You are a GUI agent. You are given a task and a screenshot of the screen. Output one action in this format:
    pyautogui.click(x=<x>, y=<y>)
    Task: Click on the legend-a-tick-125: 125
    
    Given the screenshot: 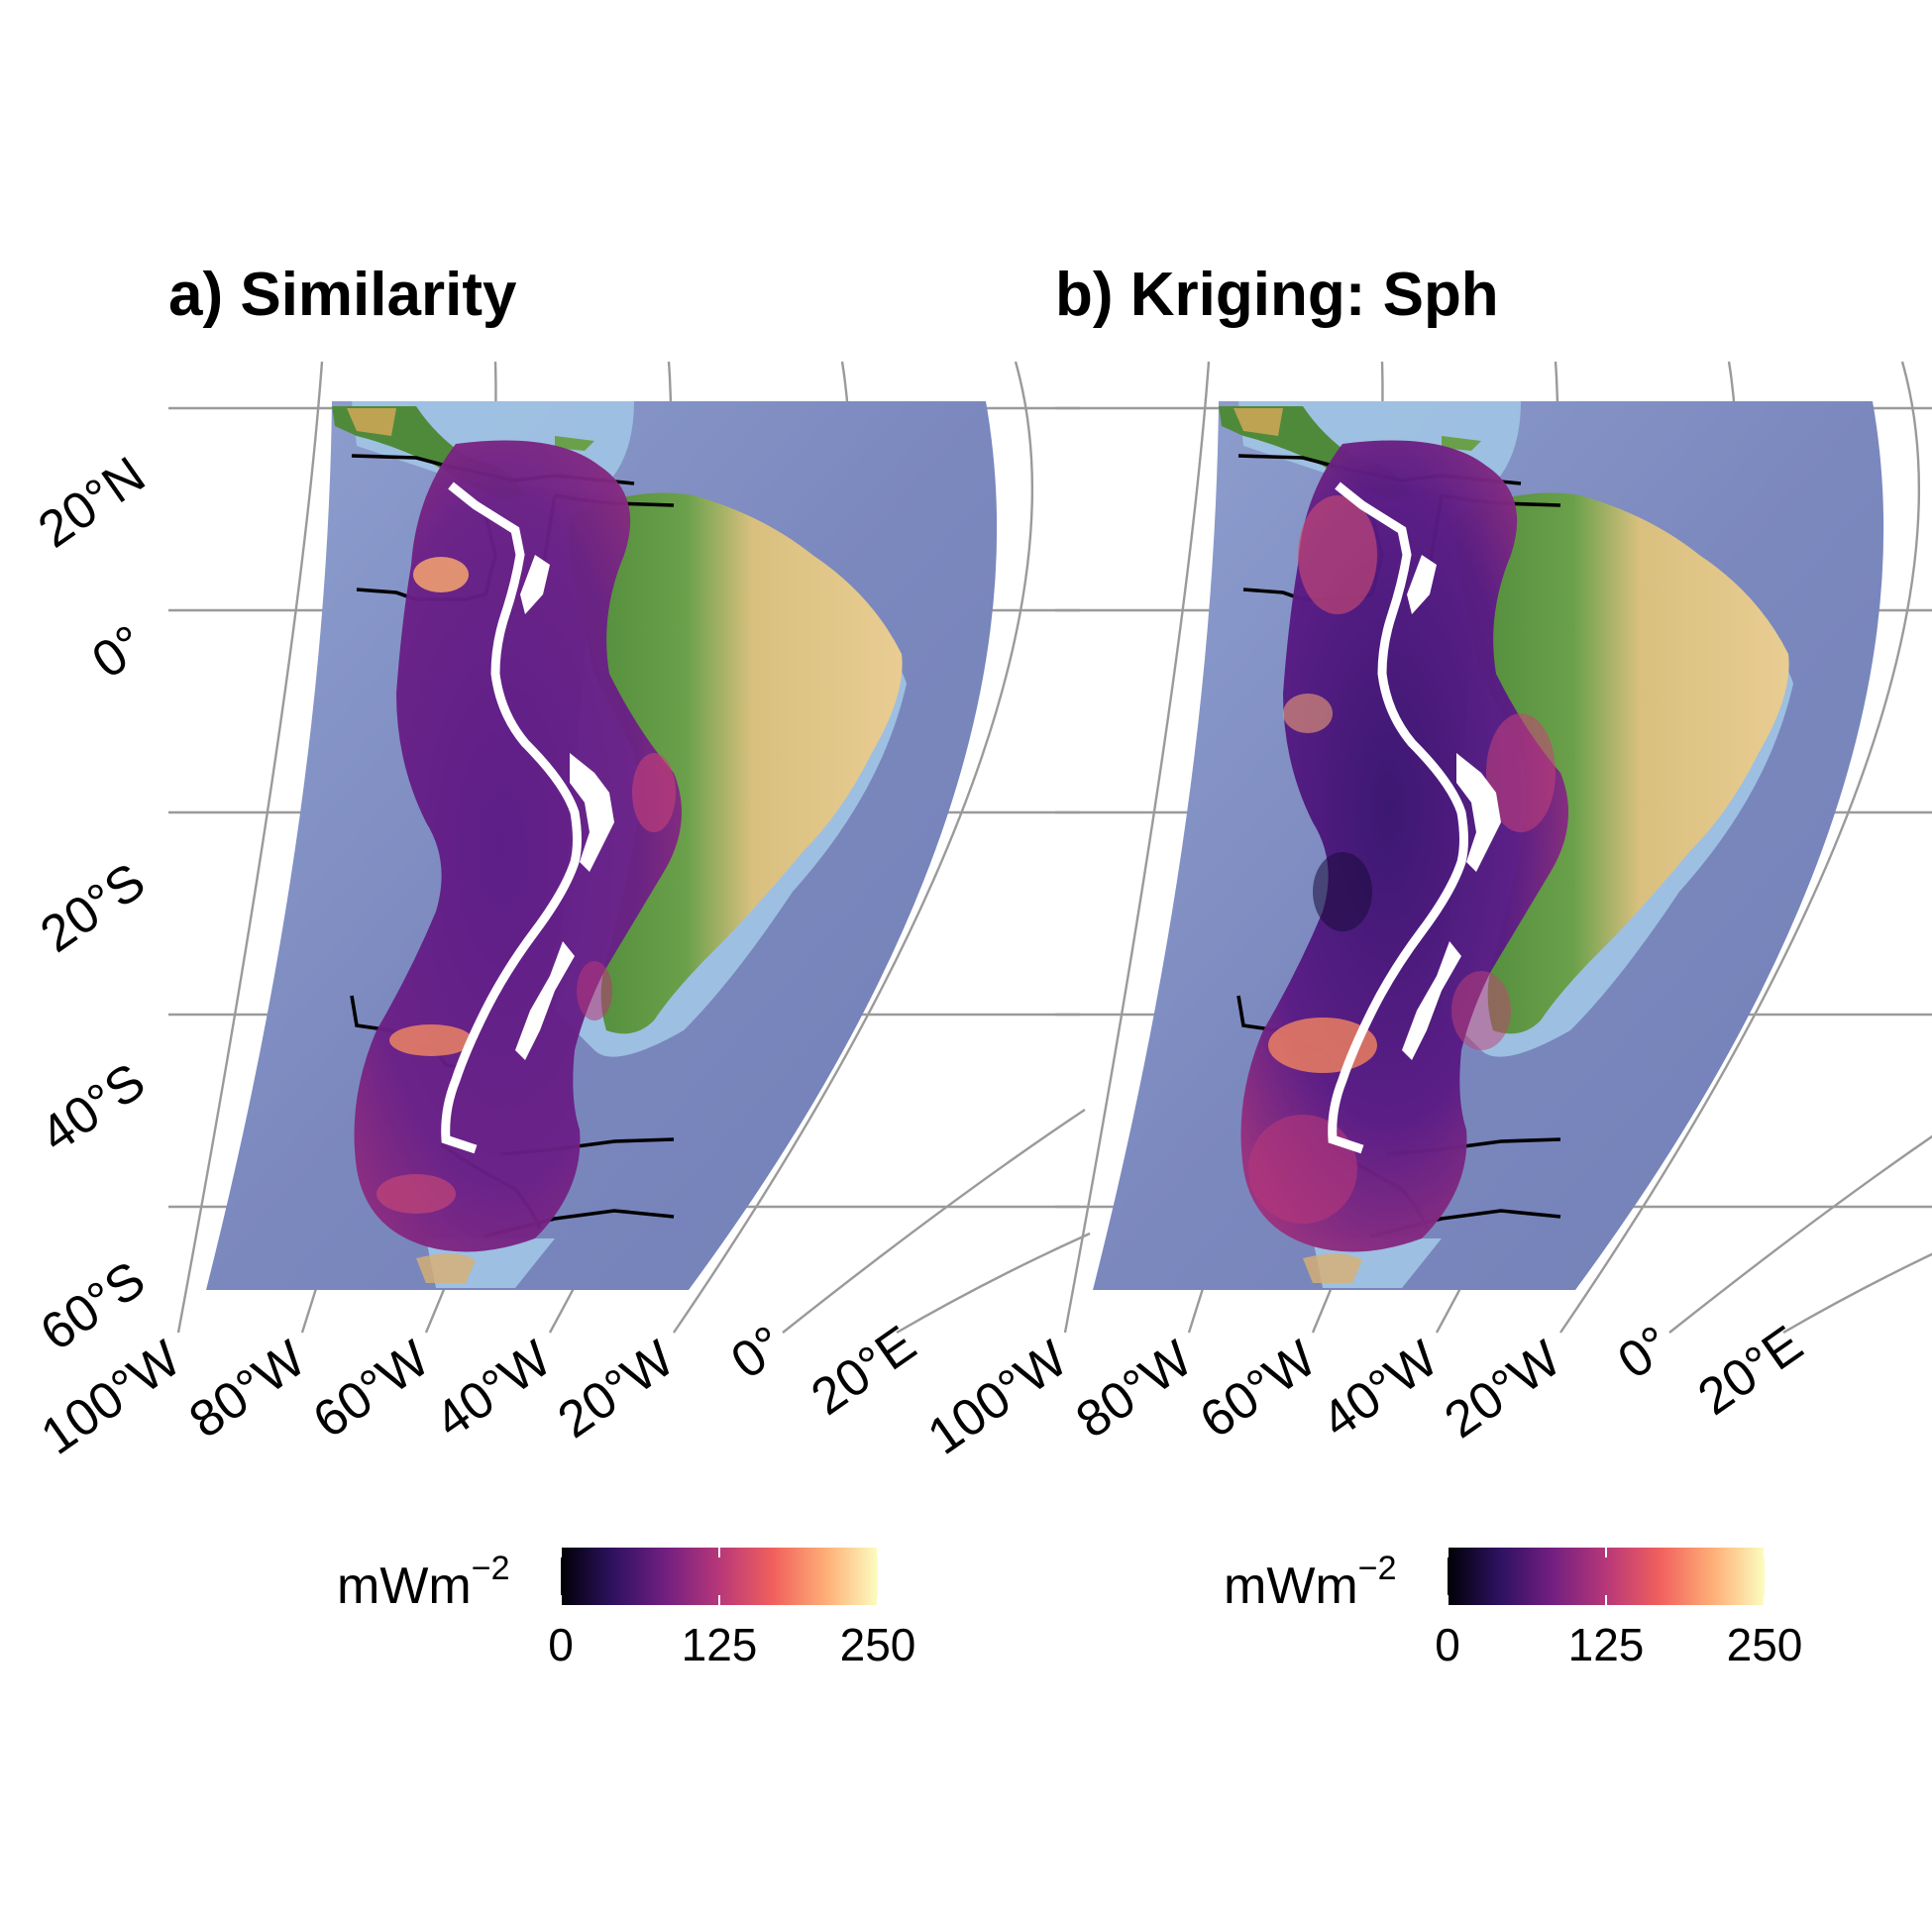 What is the action you would take?
    pyautogui.click(x=720, y=1644)
    